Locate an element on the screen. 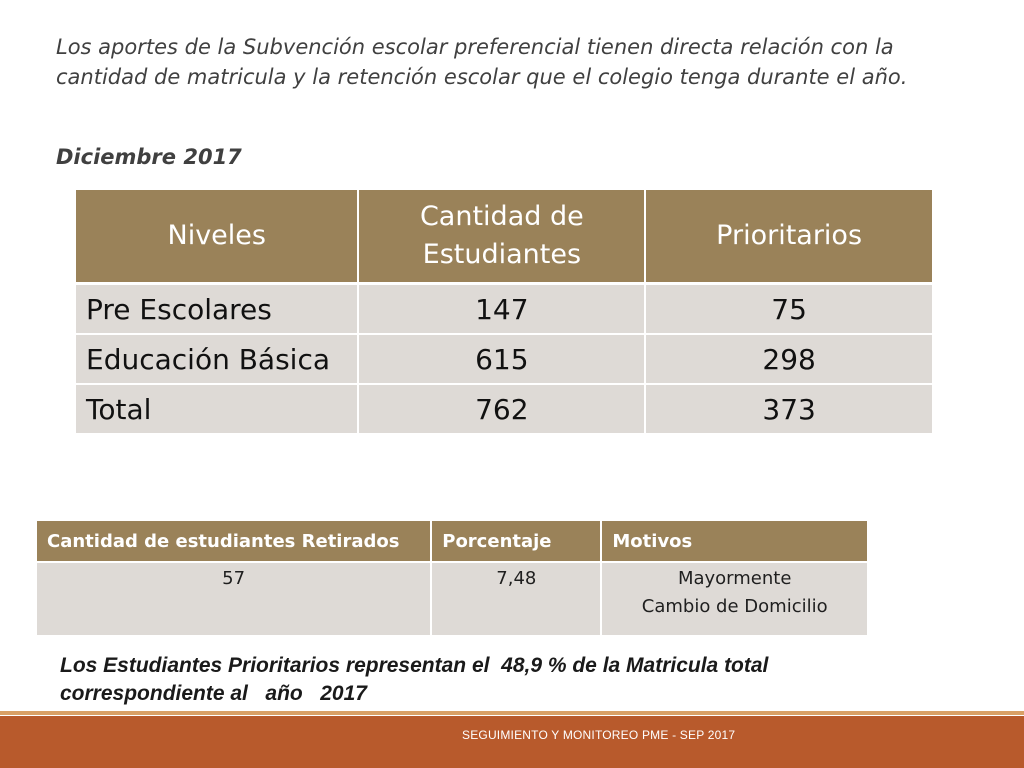 The width and height of the screenshot is (1024, 768). footer-bar: SEGUIMIENTO Y MONITOREO PME - SEP 2017 is located at coordinates (512, 742).